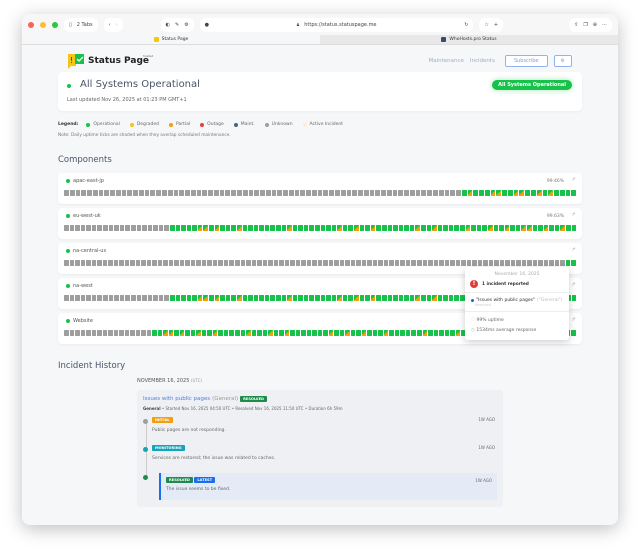 Image resolution: width=640 pixels, height=554 pixels. I want to click on tab-whohosts: WhoHosts.pro Status, so click(469, 39).